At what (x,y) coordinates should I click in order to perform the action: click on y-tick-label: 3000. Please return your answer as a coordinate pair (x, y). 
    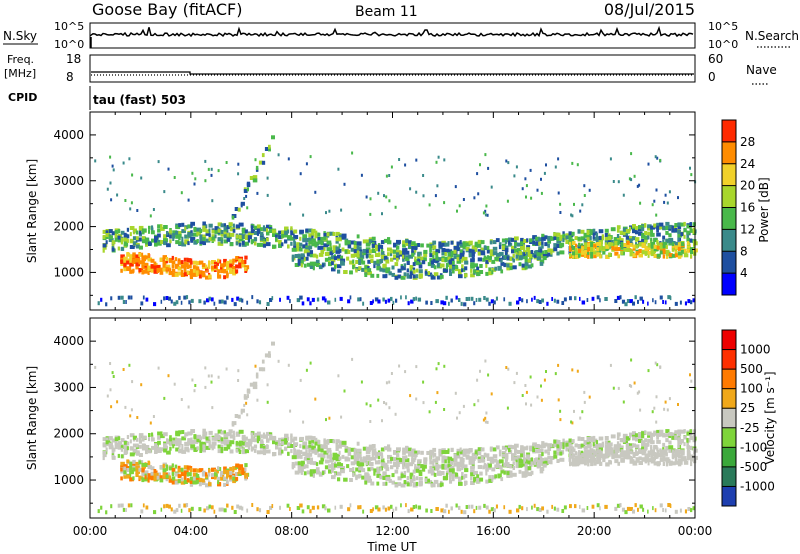
    Looking at the image, I should click on (68, 387).